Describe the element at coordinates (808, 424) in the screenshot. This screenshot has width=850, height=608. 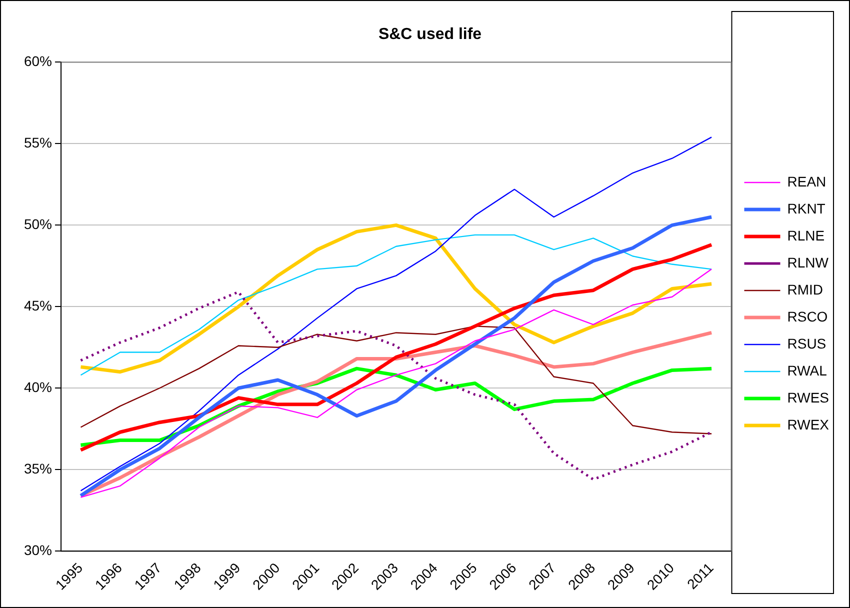
I see `legend-label: RWEX` at that location.